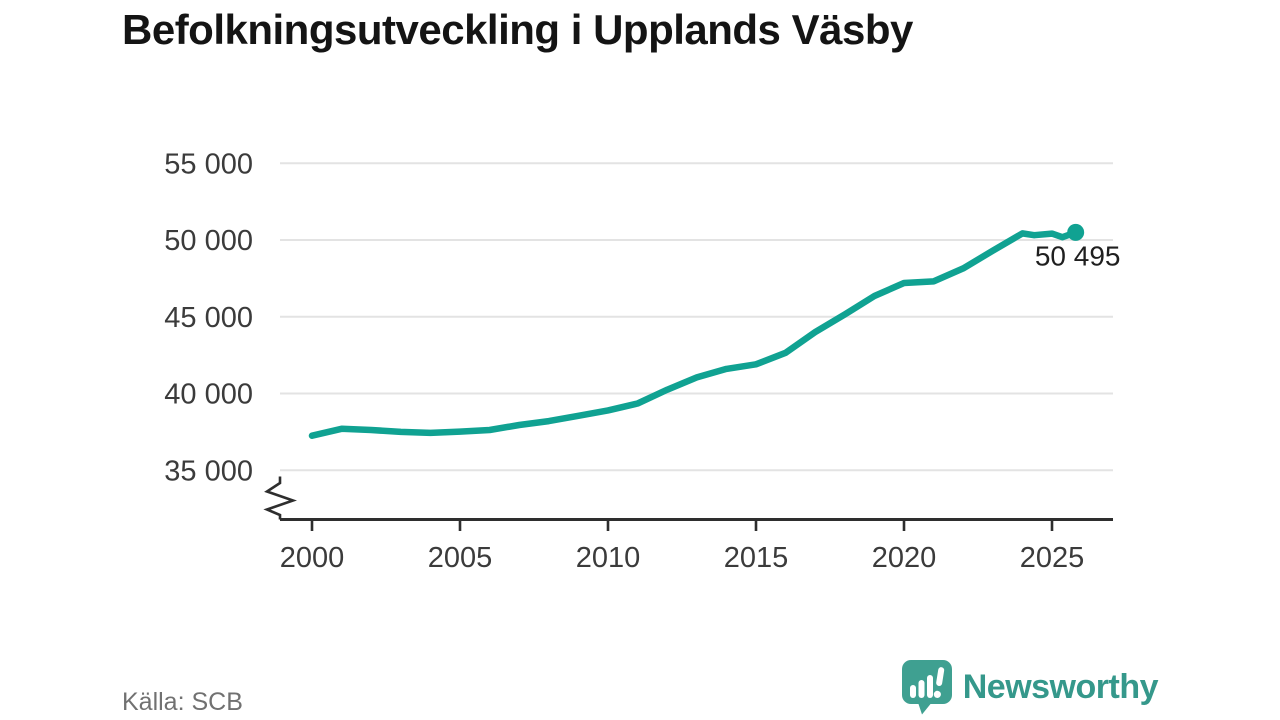 This screenshot has width=1280, height=720. What do you see at coordinates (1052, 558) in the screenshot?
I see `x-tick-label: 2025` at bounding box center [1052, 558].